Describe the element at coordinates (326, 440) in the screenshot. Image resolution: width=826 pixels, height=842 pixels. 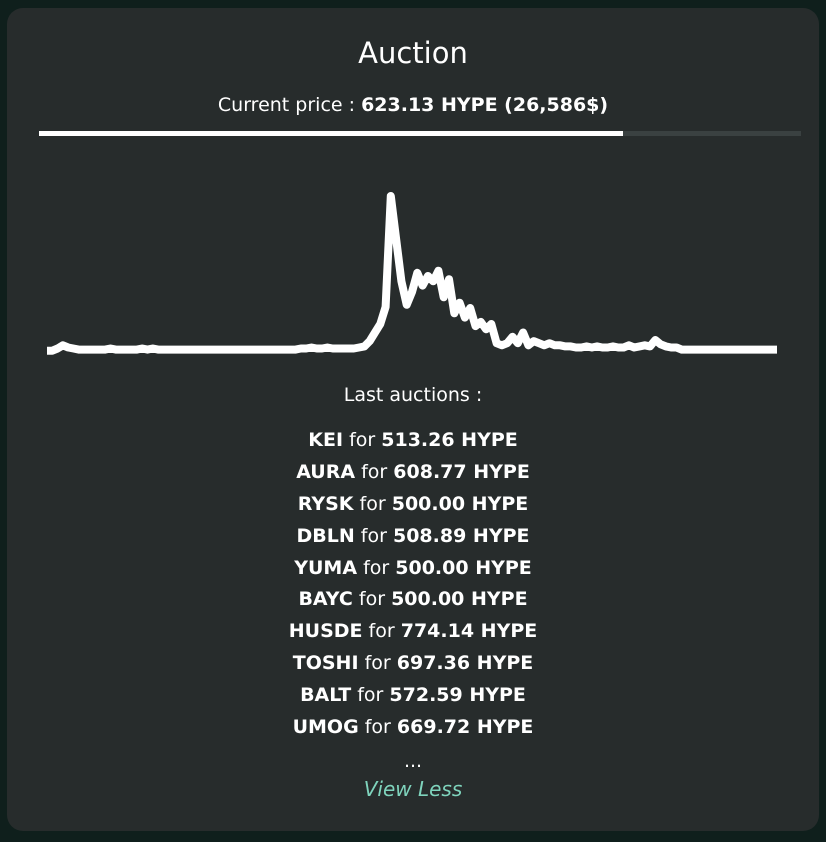
I see `auction-token-name: KEI` at that location.